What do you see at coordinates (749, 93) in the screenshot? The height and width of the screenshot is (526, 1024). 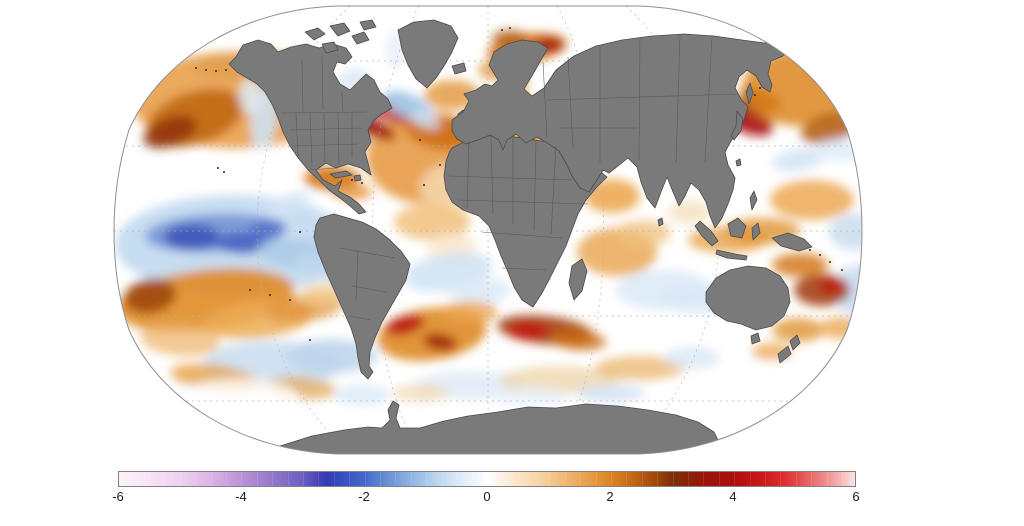 I see `sakhalin` at bounding box center [749, 93].